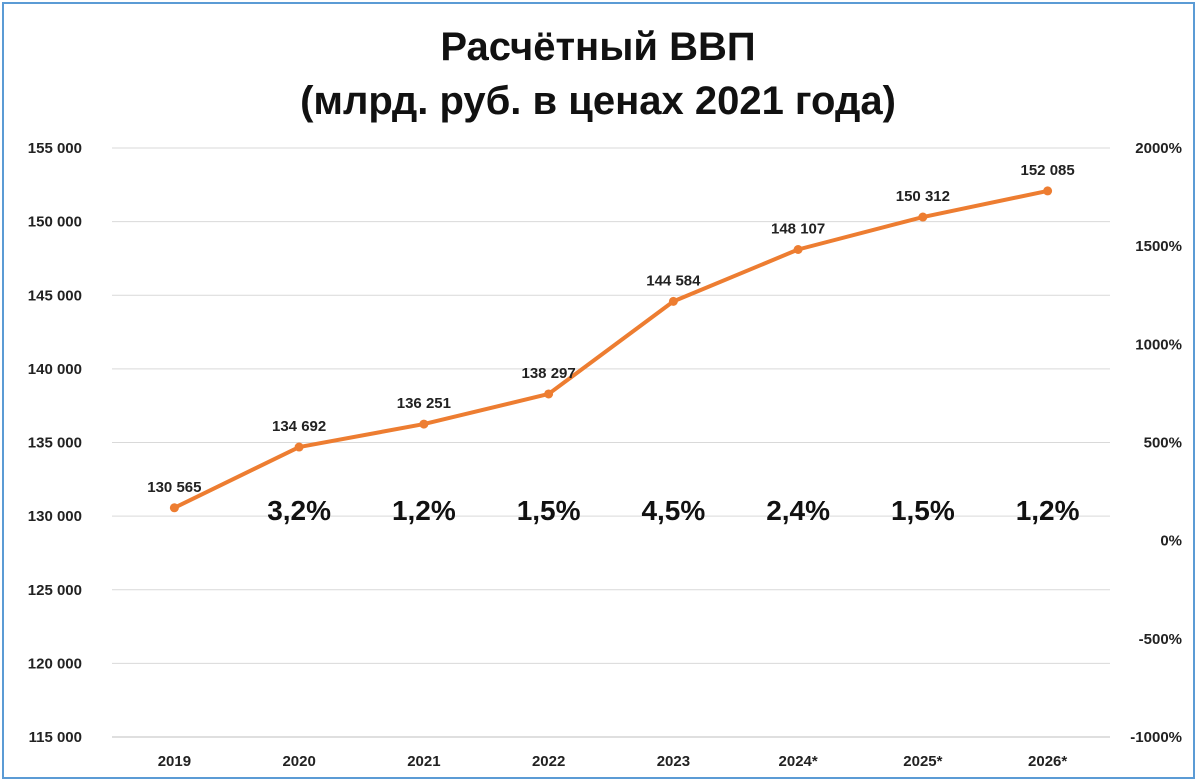  I want to click on y2-tick-label: 500%, so click(1163, 443).